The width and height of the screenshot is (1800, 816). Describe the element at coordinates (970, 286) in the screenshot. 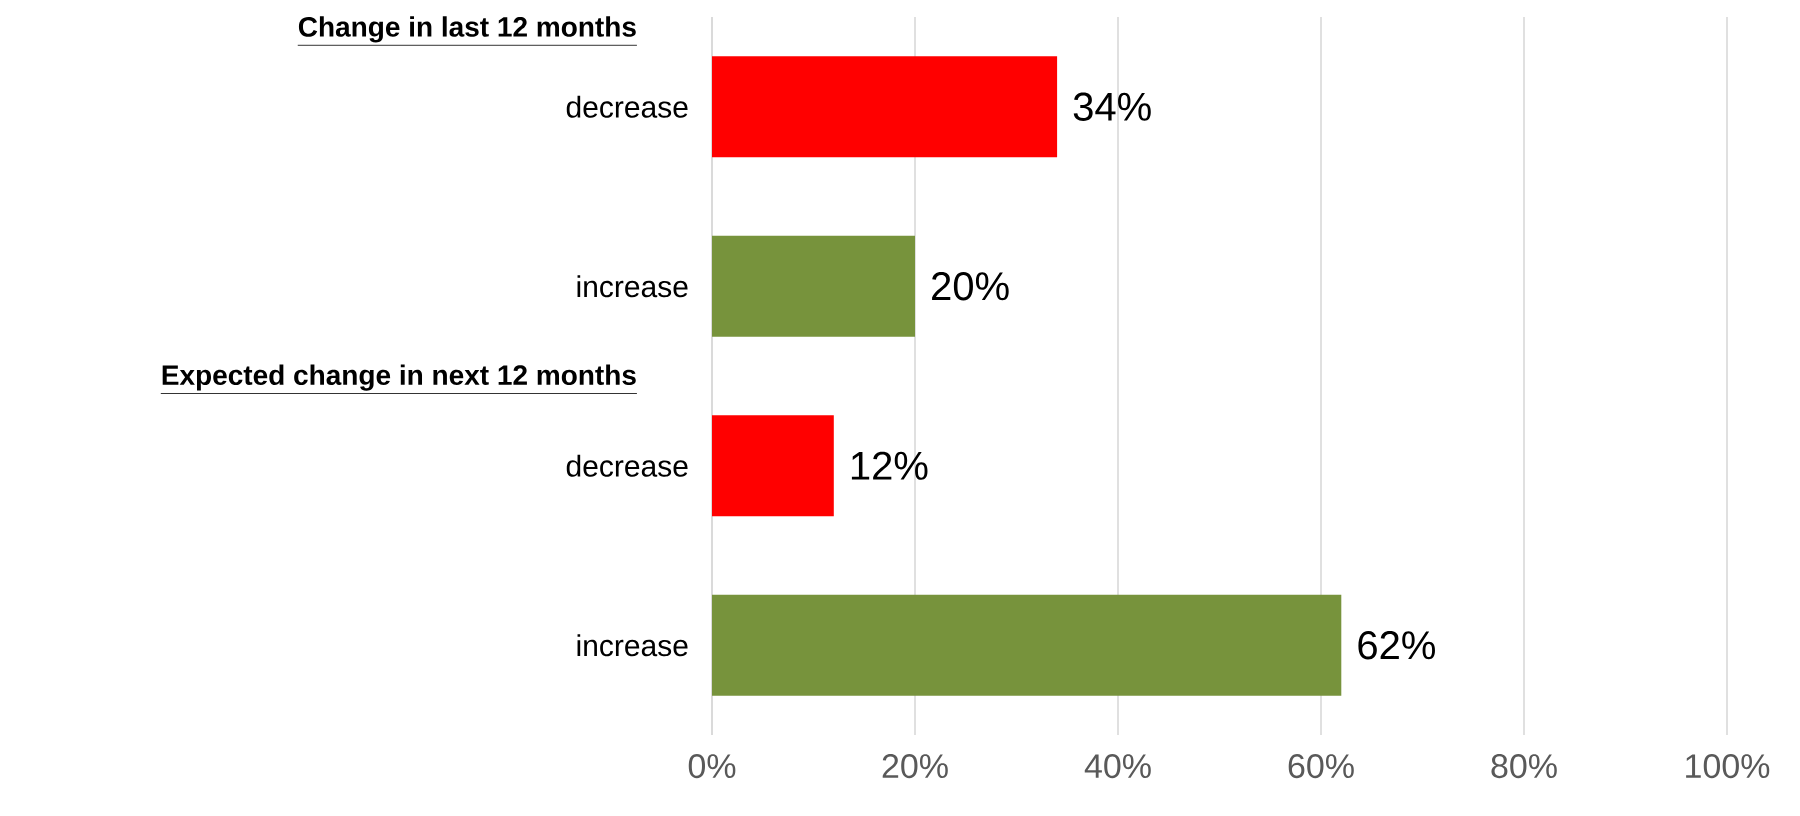

I see `data-label: 20%` at that location.